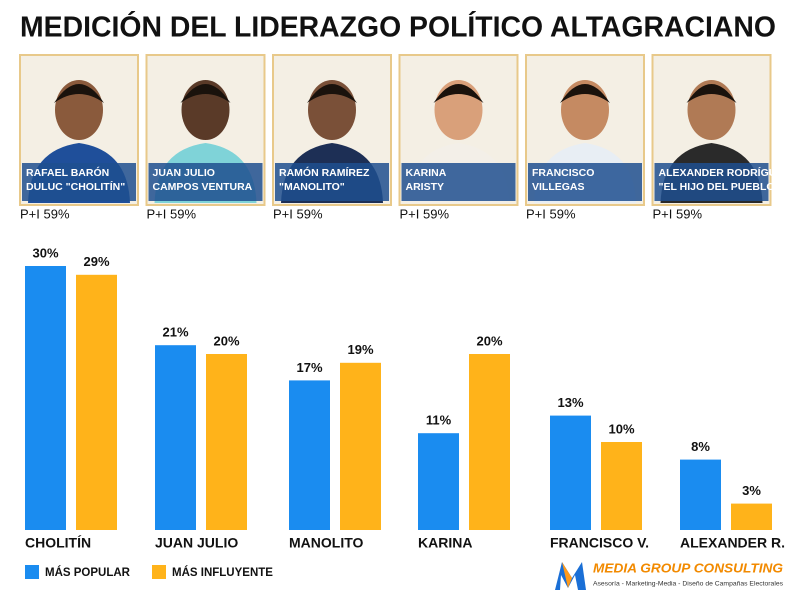 The height and width of the screenshot is (600, 800). I want to click on x-tick-label: ALEXANDER R., so click(732, 543).